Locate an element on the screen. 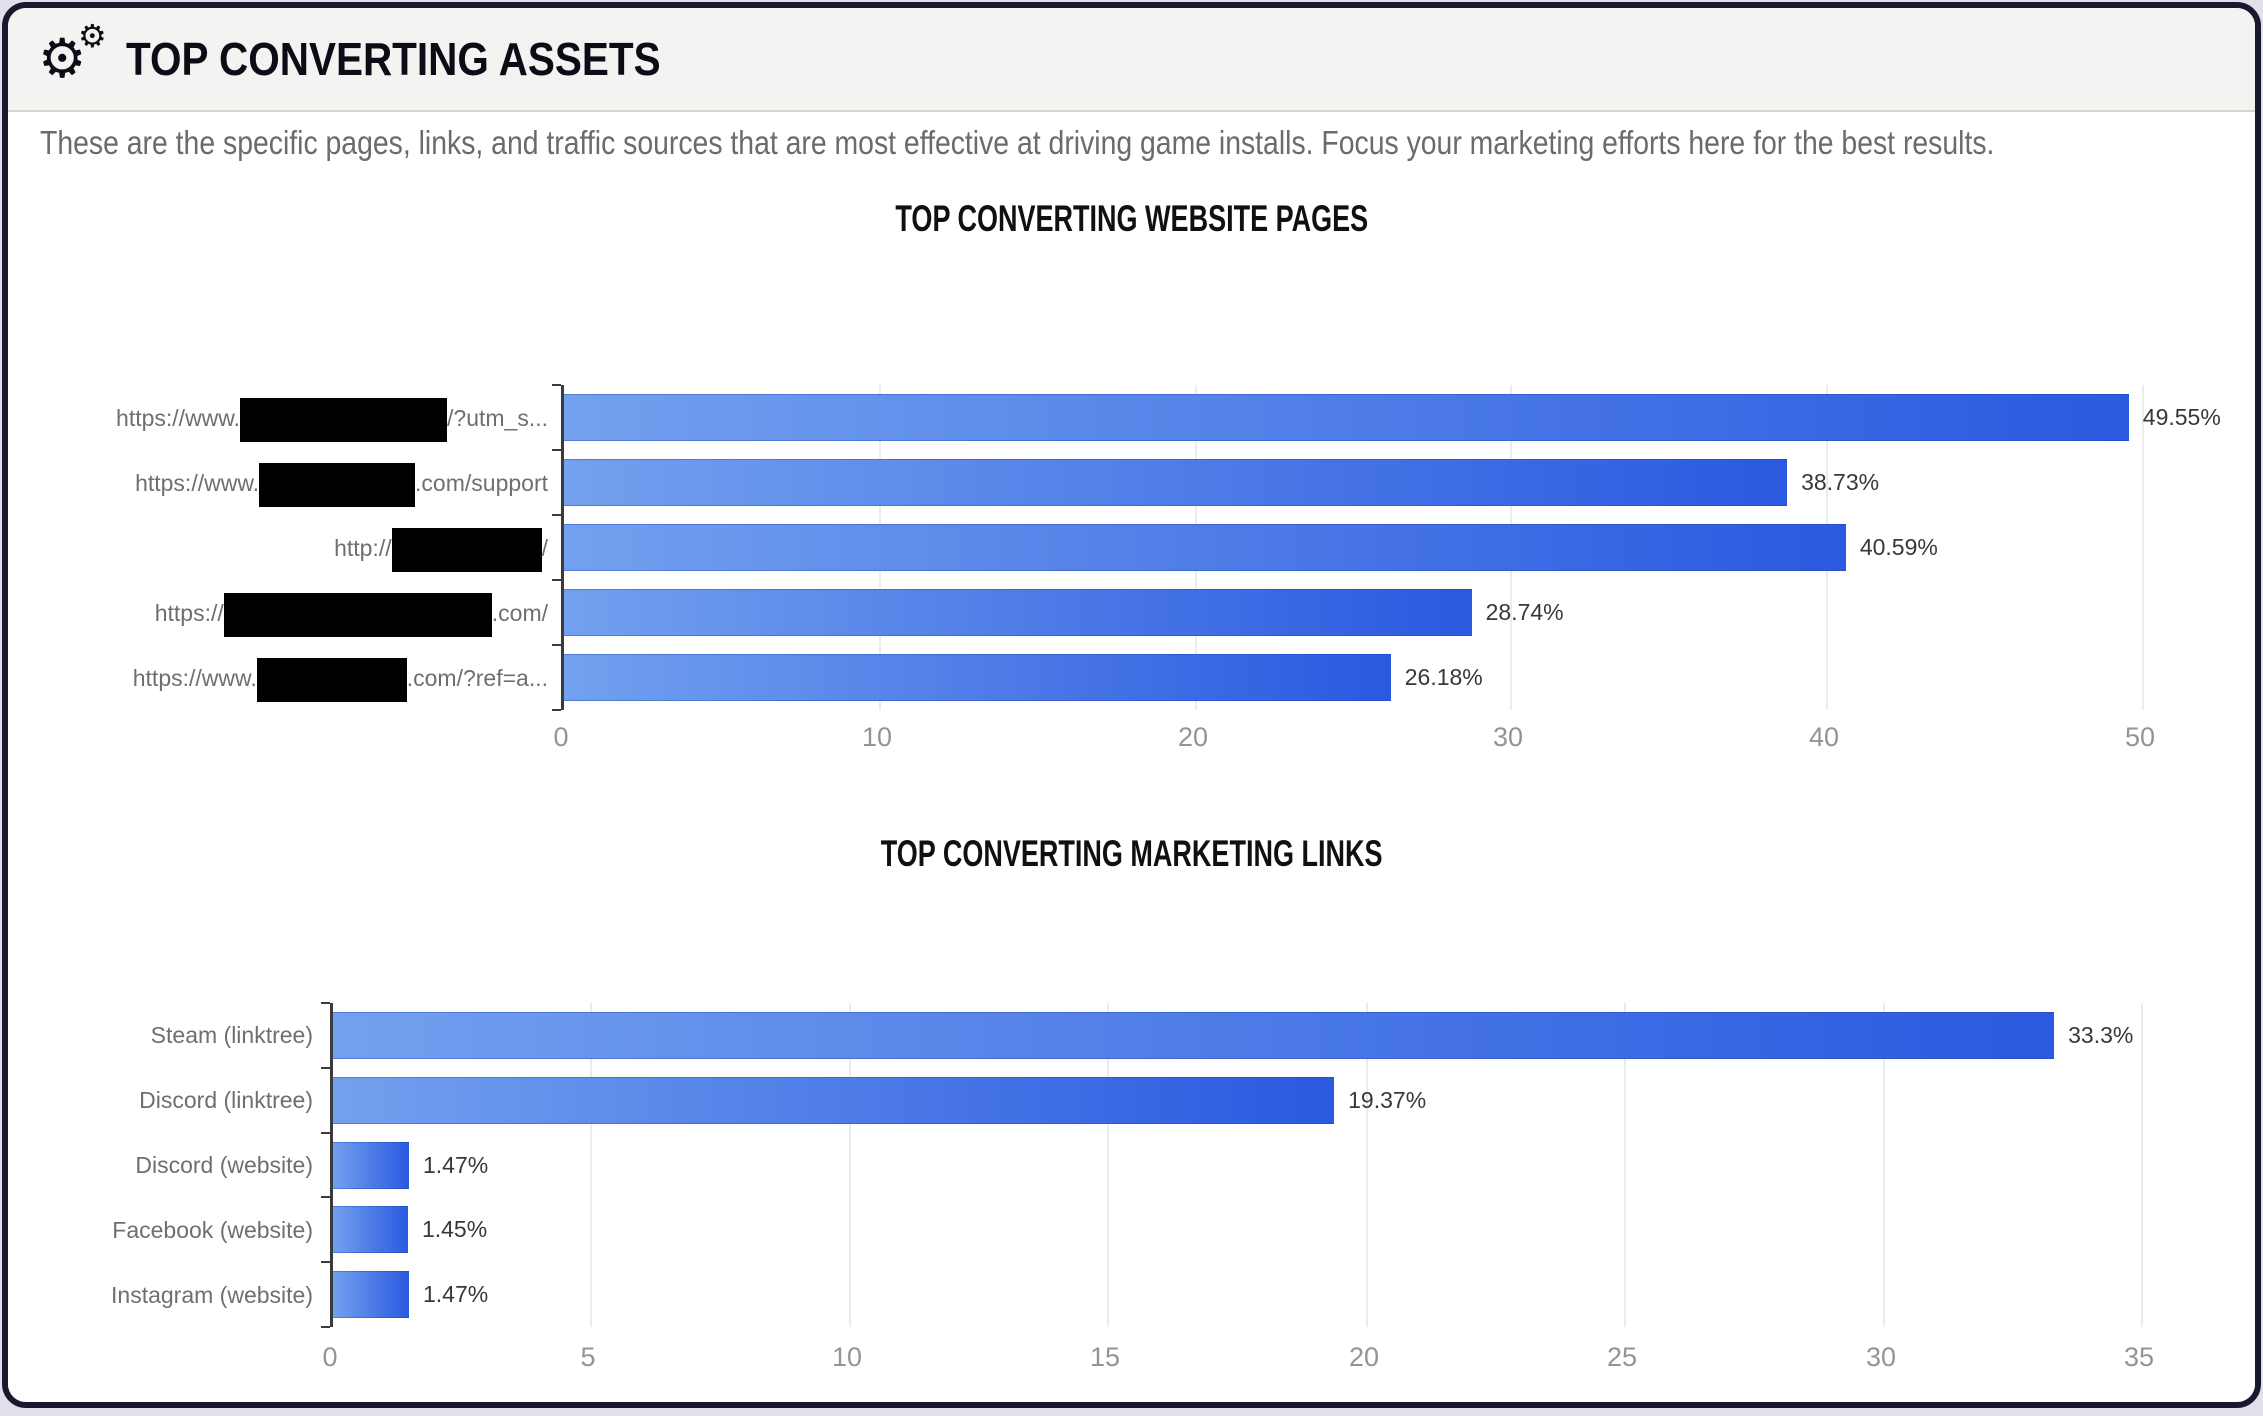 The height and width of the screenshot is (1416, 2263). category-label-text: Facebook (website) is located at coordinates (212, 1230).